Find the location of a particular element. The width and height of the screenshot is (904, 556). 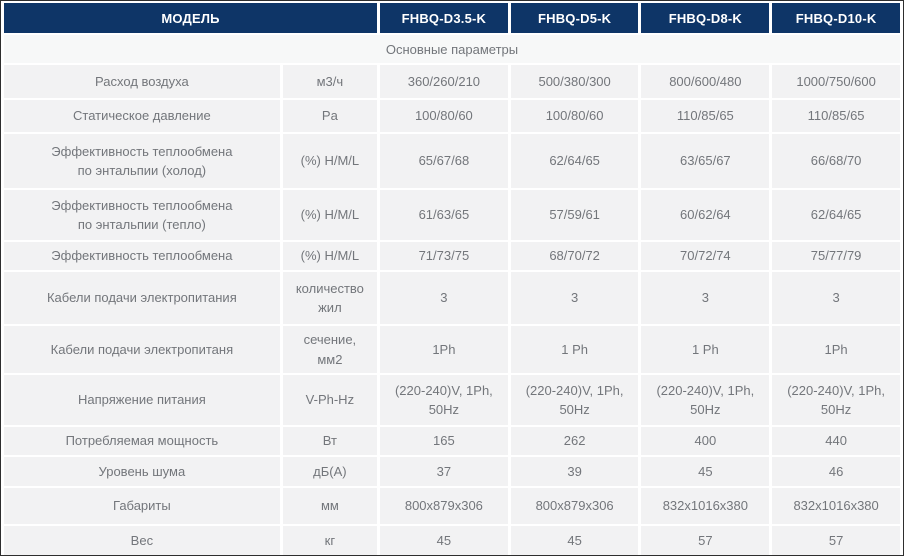

row-value: 68/70/72 is located at coordinates (574, 256).